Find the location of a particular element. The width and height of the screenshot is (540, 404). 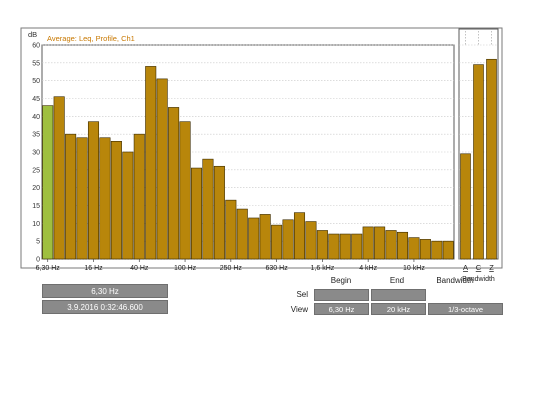

x-tick-label: 1,6 kHz is located at coordinates (323, 268).